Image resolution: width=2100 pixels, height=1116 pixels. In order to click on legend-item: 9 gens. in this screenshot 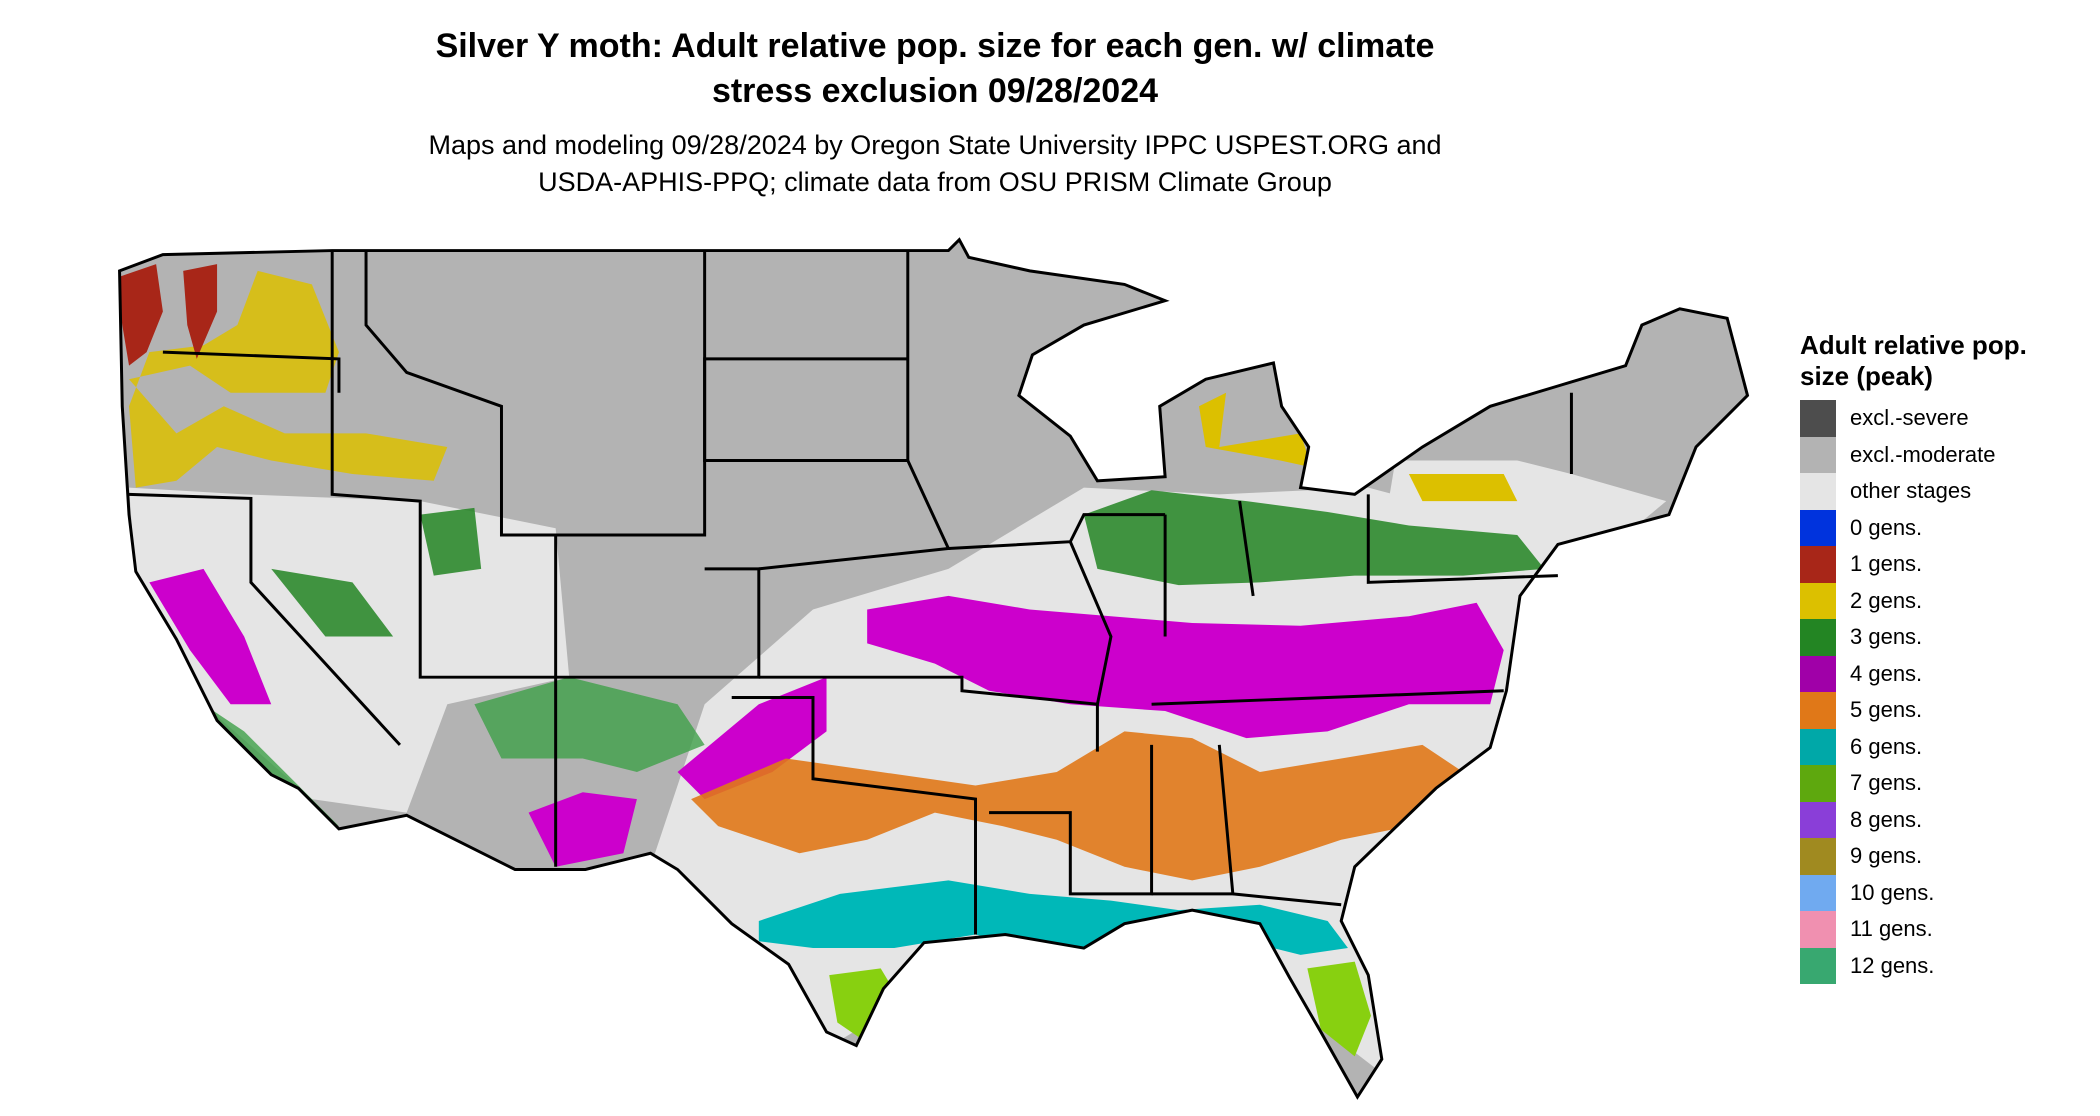, I will do `click(1920, 856)`.